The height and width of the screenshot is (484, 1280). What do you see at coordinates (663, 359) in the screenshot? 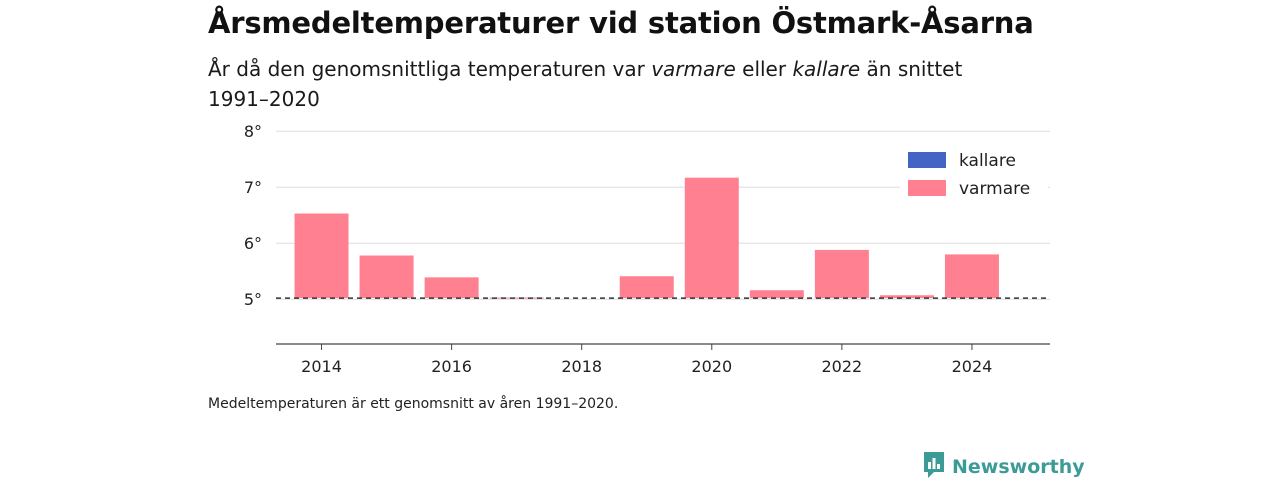
I see `x-axis: 2014 2016 2018 2020 2022 2024` at bounding box center [663, 359].